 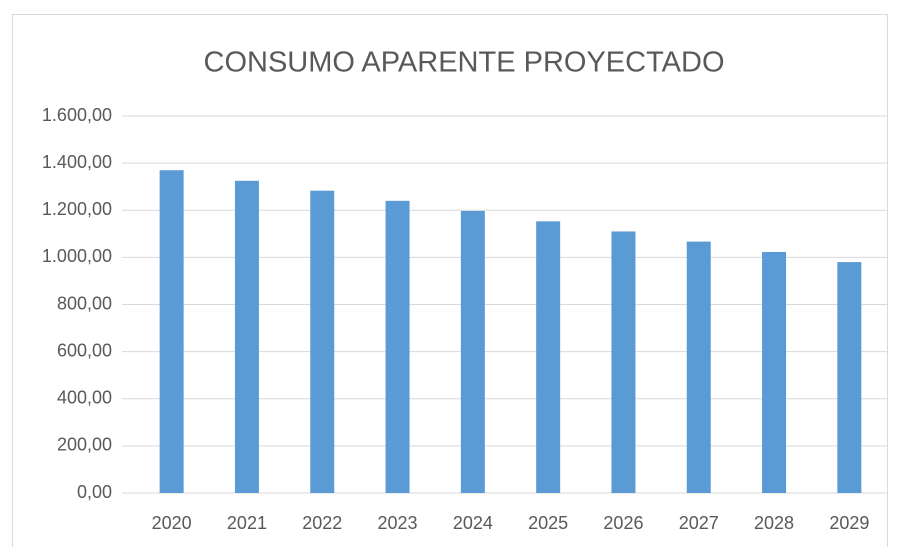 I want to click on y-tick-label: 0,00, so click(x=94, y=492).